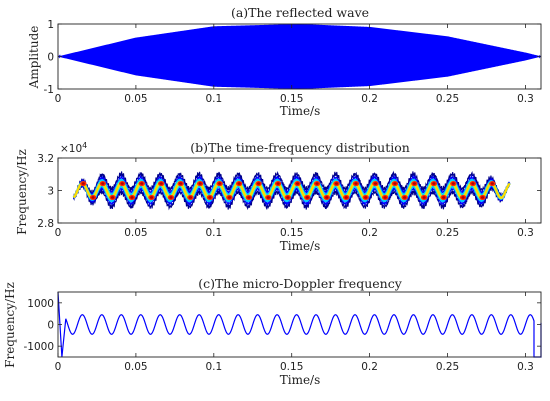  Describe the element at coordinates (213, 233) in the screenshot. I see `panel-b-xtick-label: 0.1` at that location.